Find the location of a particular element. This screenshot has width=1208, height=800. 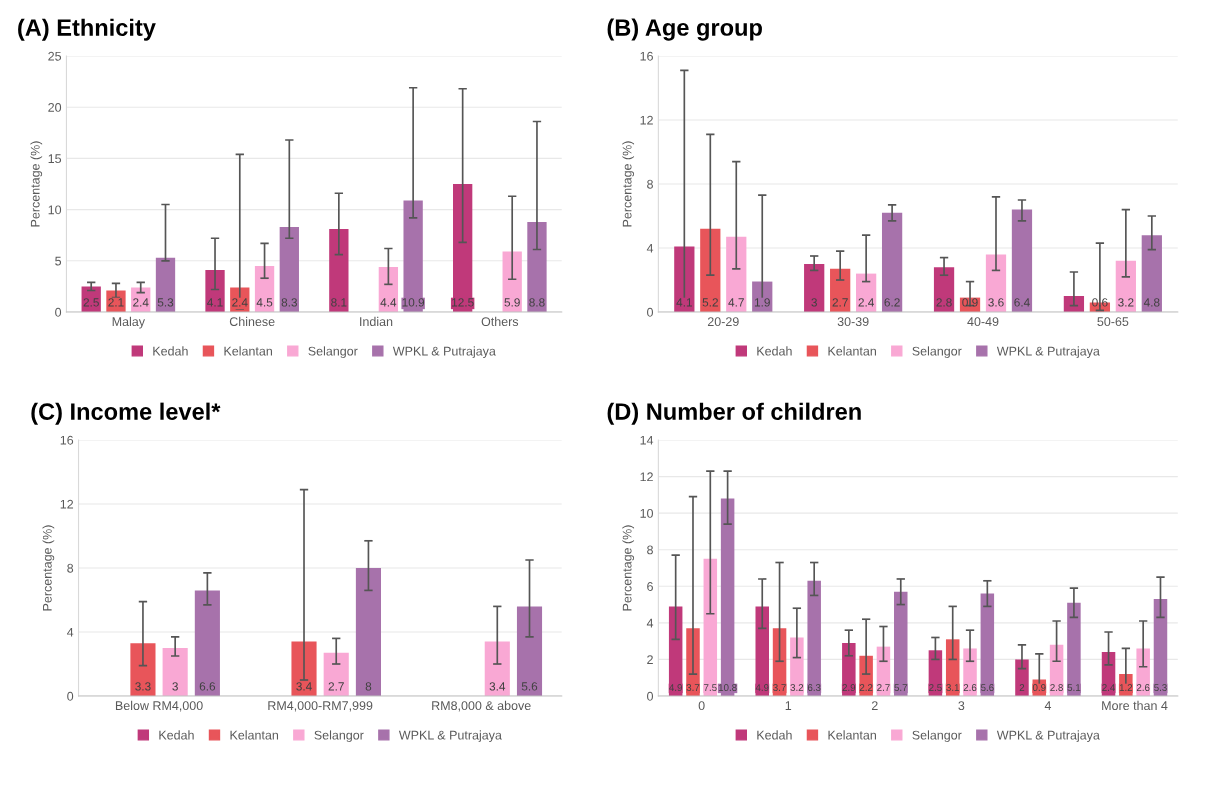

x-tick-label: Others is located at coordinates (500, 321).